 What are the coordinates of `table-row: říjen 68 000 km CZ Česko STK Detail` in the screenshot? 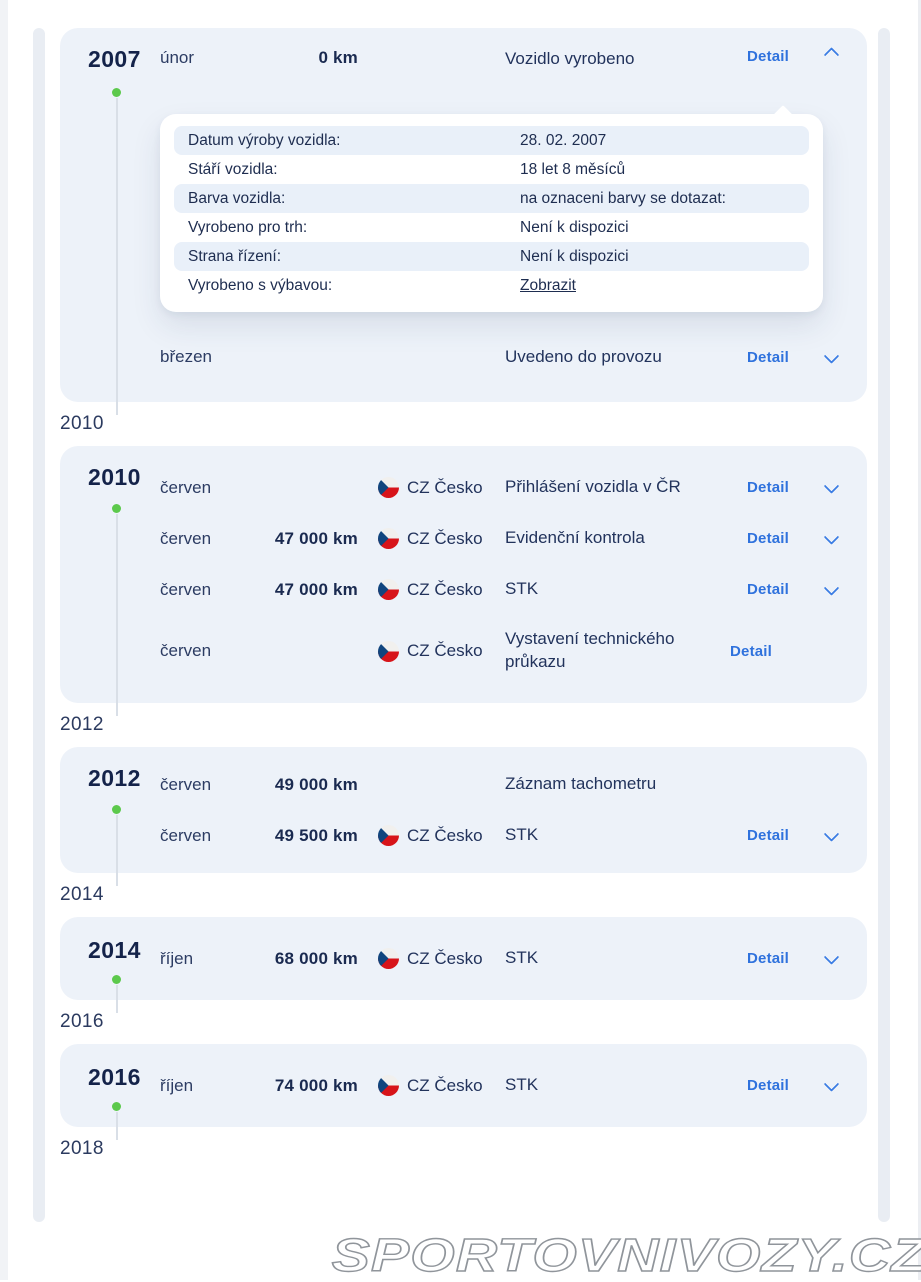 It's located at (463, 958).